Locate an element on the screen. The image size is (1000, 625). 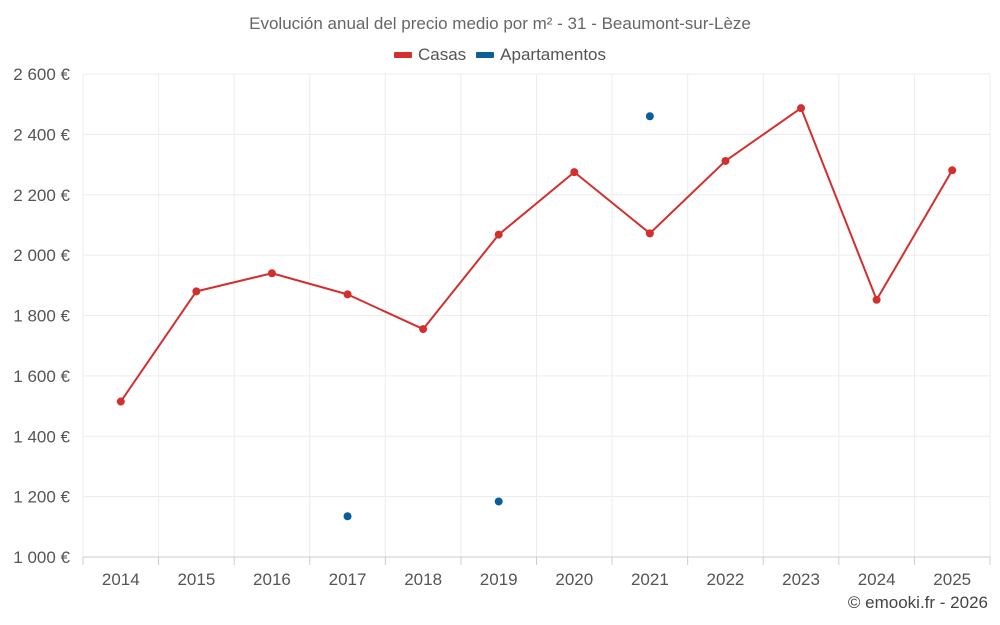
legend-item-apartamentos: Apartamentos is located at coordinates (541, 55).